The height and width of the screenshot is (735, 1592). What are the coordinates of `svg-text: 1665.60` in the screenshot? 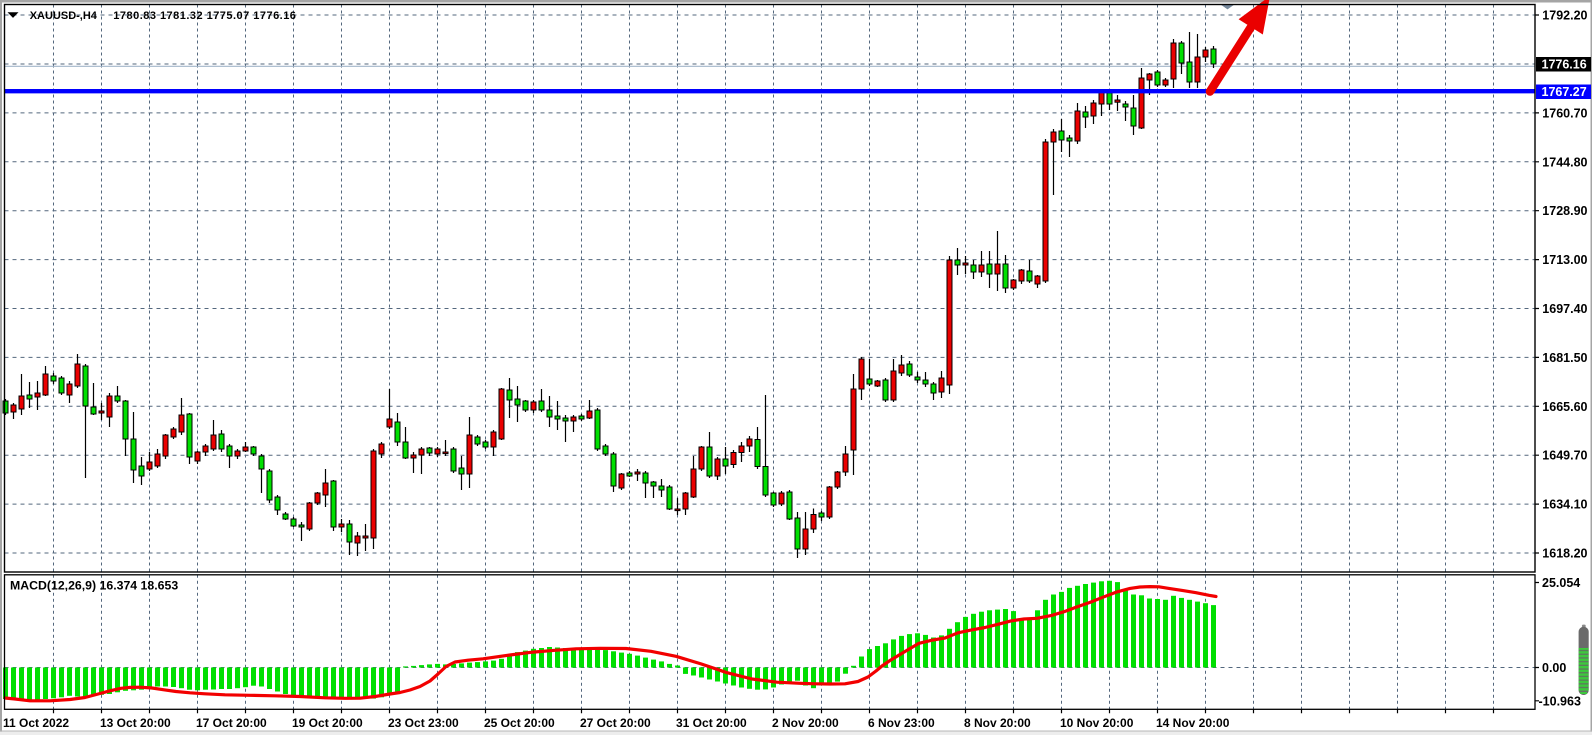 It's located at (1564, 407).